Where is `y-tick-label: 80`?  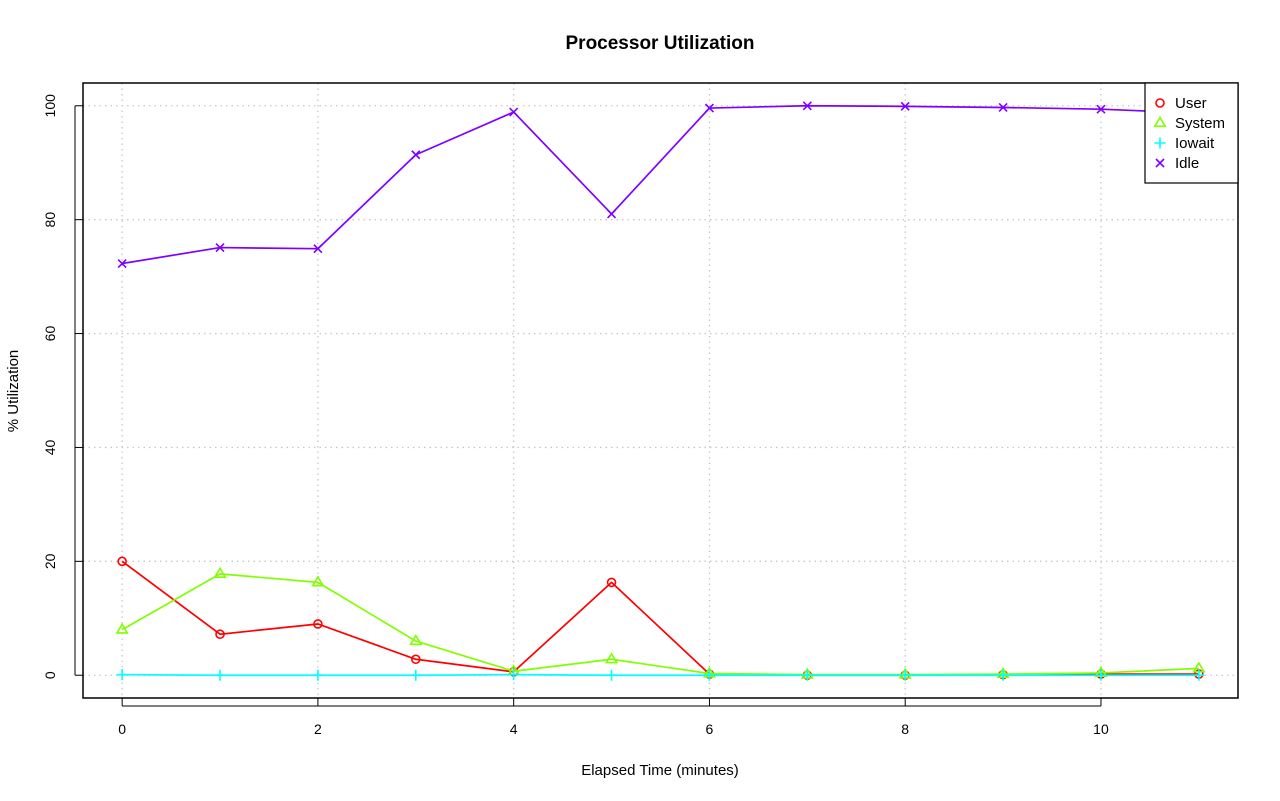
y-tick-label: 80 is located at coordinates (50, 220).